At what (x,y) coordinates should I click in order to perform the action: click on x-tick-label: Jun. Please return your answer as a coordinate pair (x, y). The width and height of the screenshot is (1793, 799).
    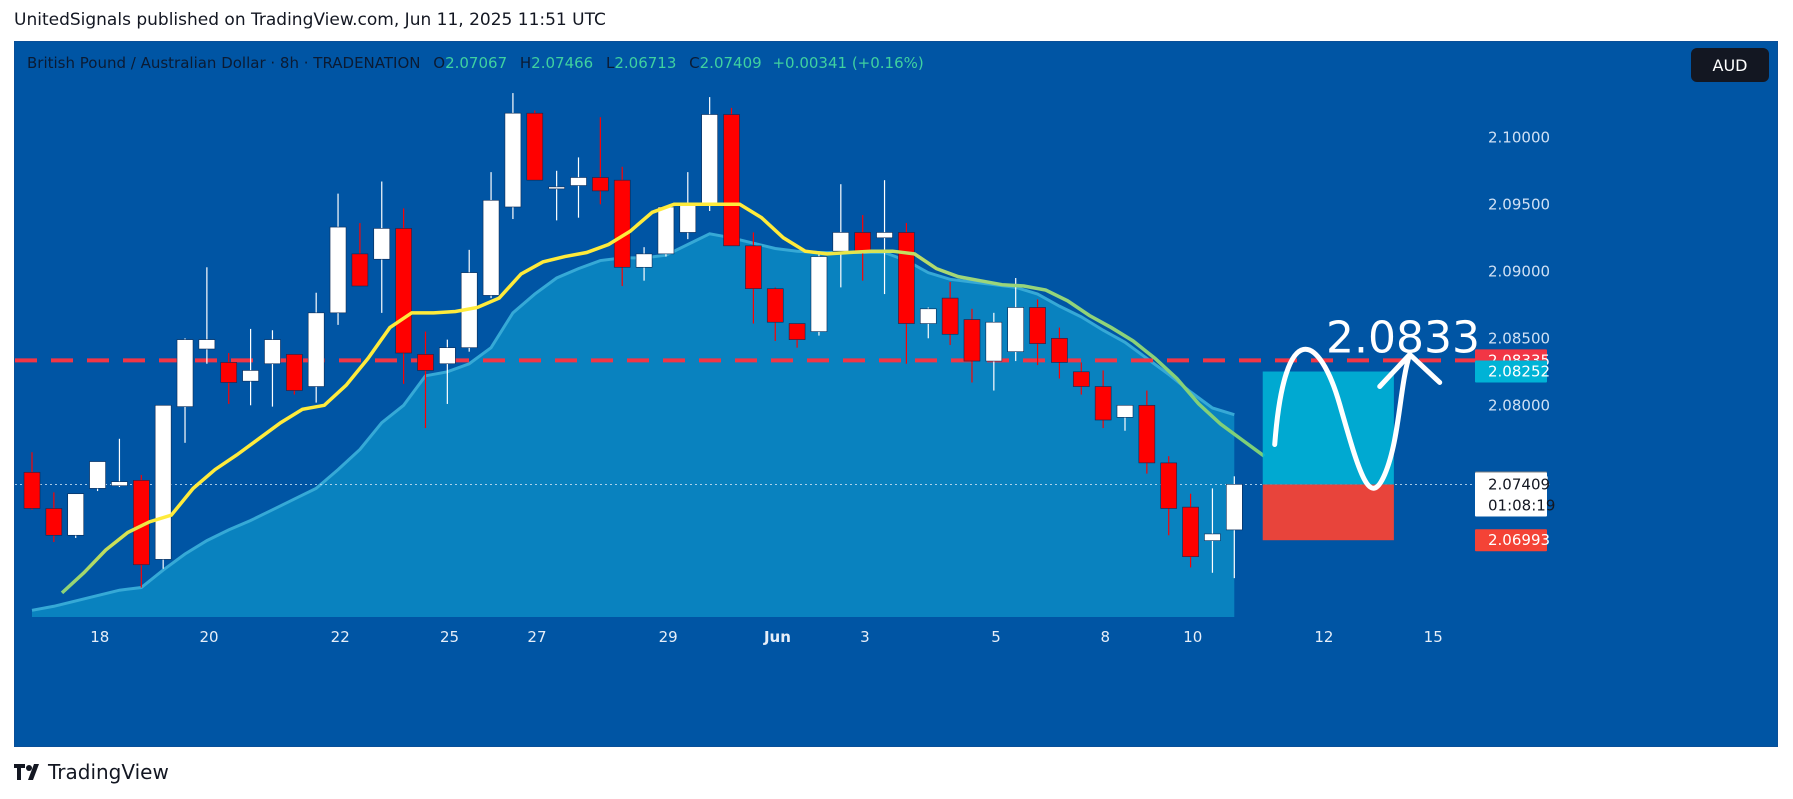
    Looking at the image, I should click on (777, 637).